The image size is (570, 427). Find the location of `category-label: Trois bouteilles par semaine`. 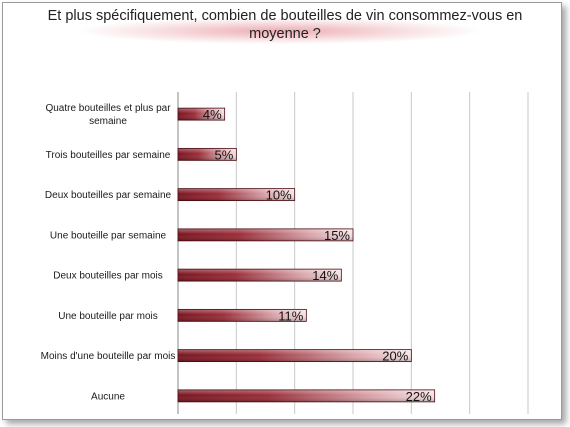

category-label: Trois bouteilles par semaine is located at coordinates (108, 155).